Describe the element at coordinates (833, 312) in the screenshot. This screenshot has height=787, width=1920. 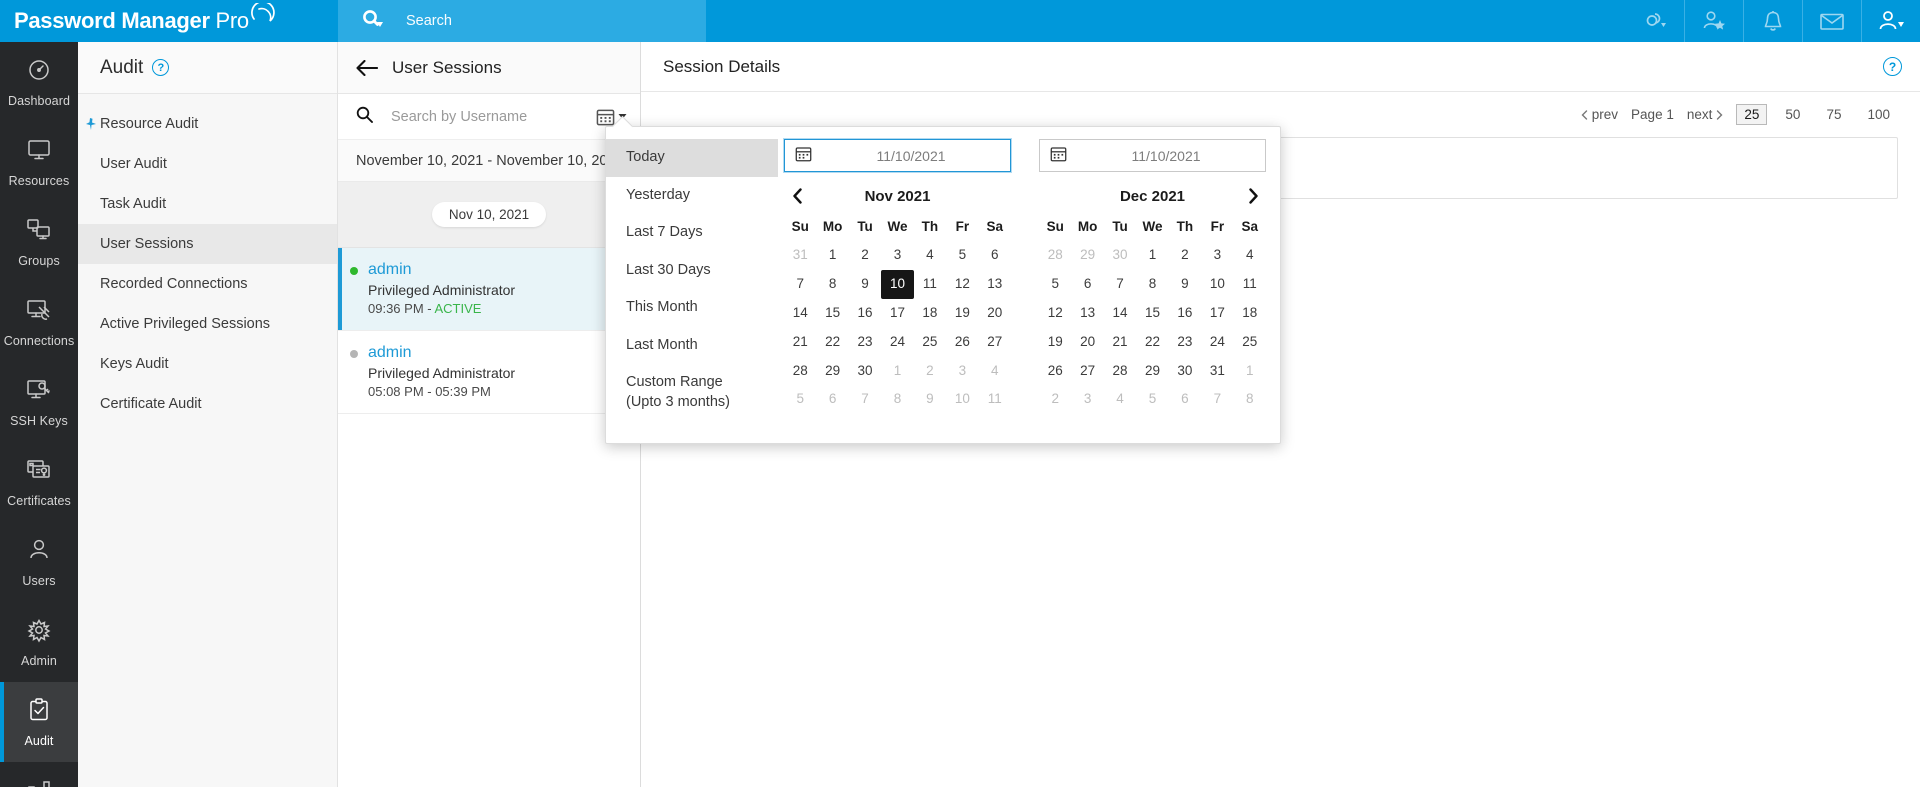
I see `calendar-day: 15` at that location.